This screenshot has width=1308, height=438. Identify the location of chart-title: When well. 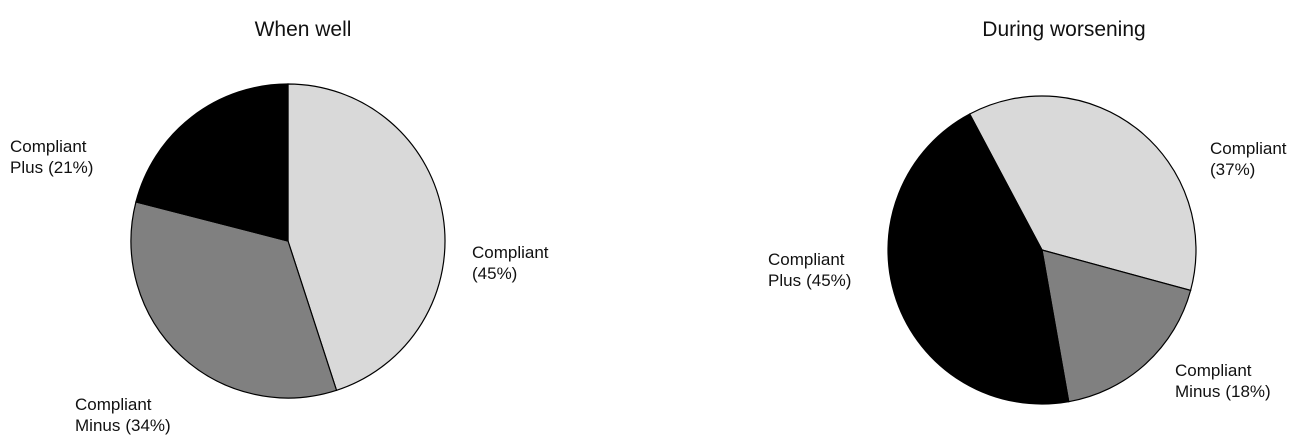
(303, 29).